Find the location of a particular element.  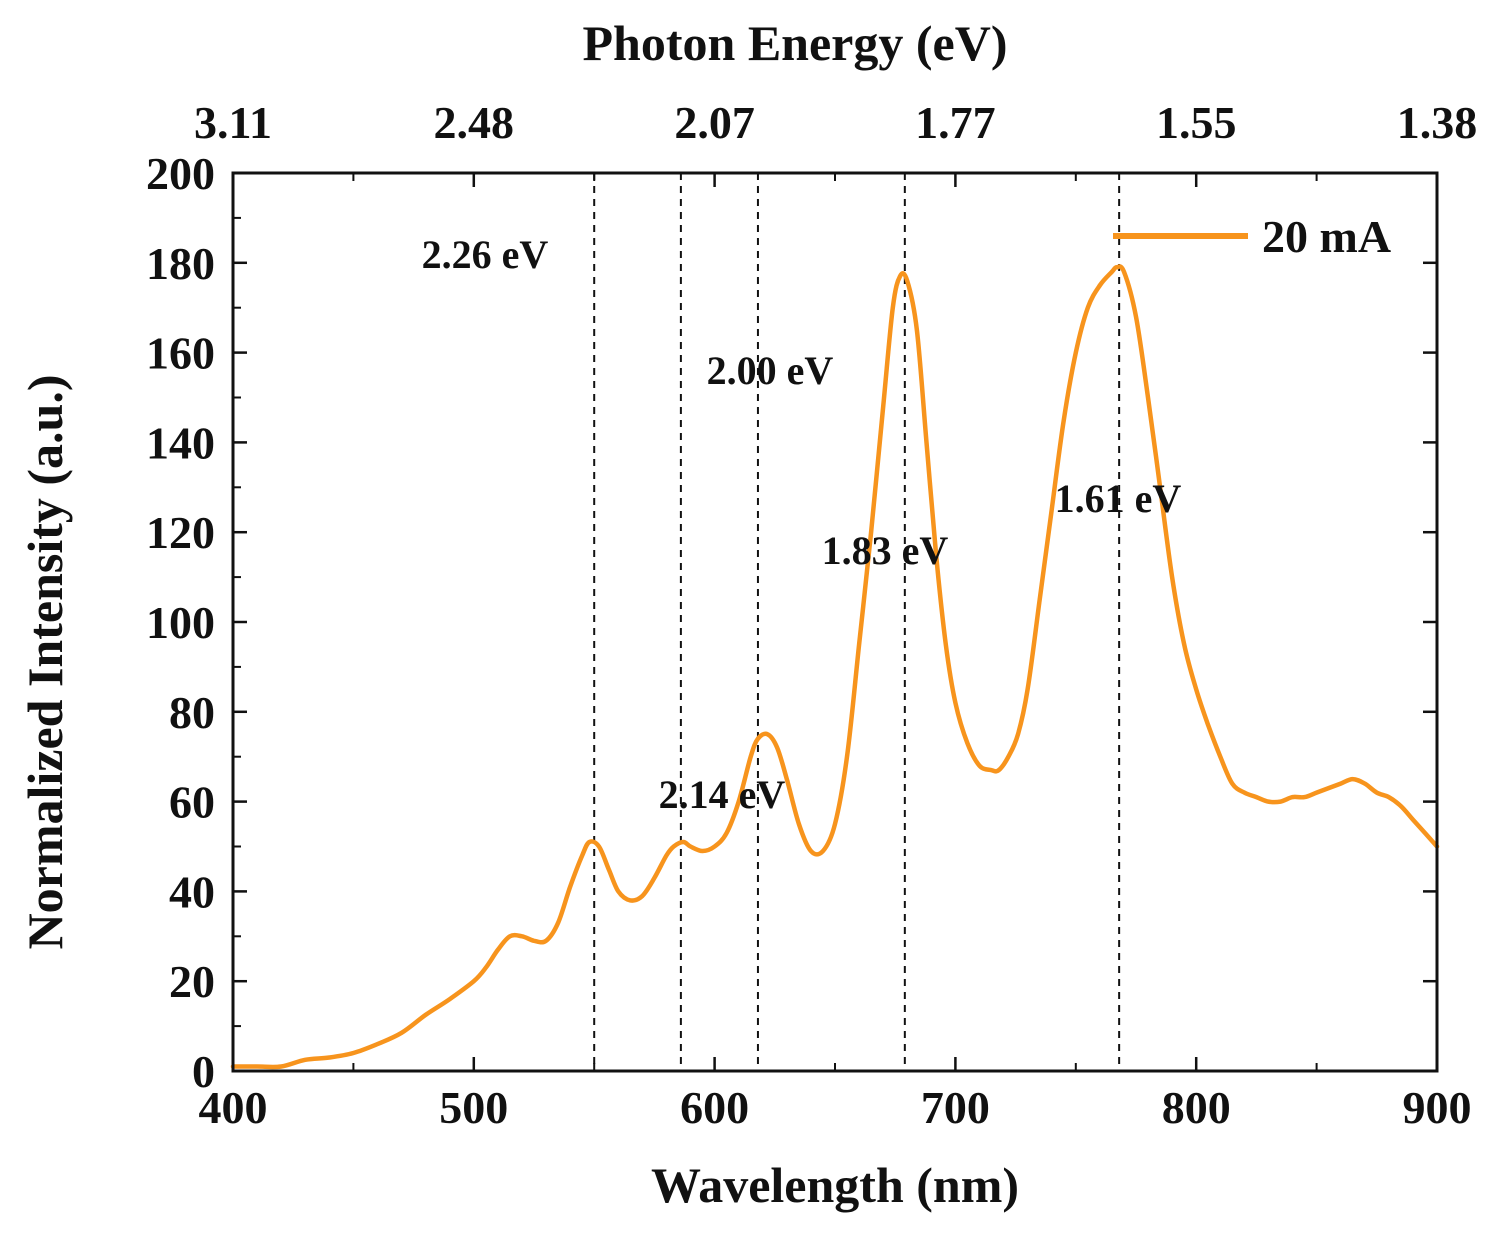

y-tick-label: 80 is located at coordinates (192, 712).